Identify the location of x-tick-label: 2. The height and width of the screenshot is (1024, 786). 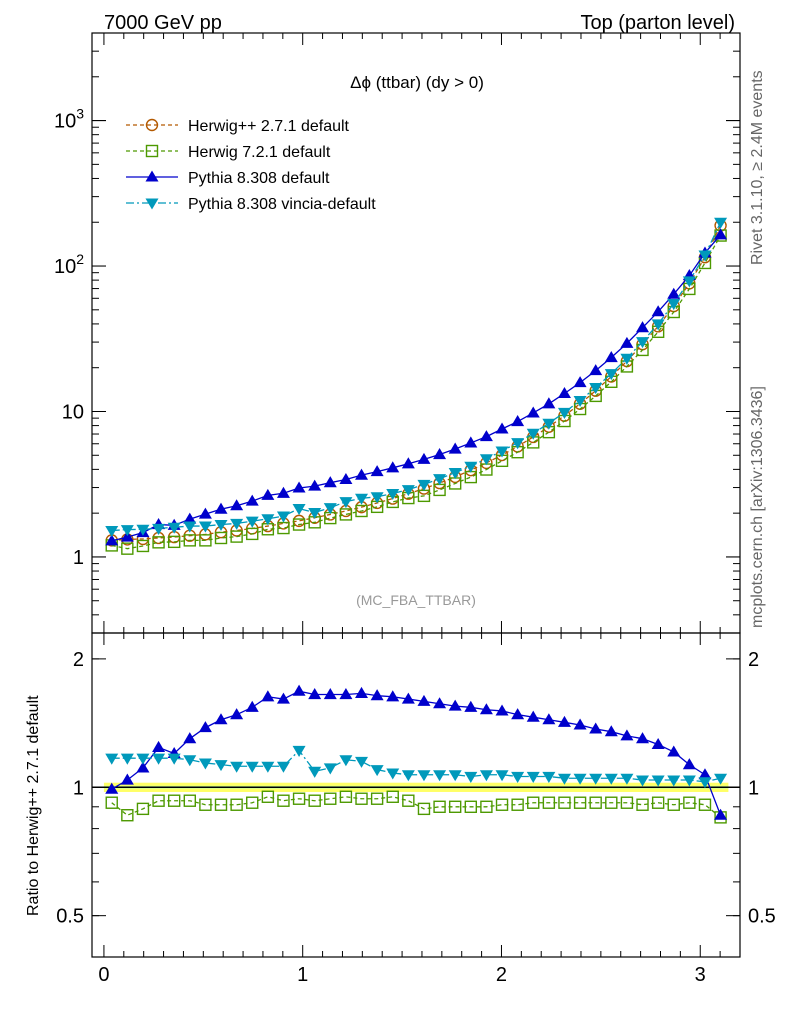
(501, 975).